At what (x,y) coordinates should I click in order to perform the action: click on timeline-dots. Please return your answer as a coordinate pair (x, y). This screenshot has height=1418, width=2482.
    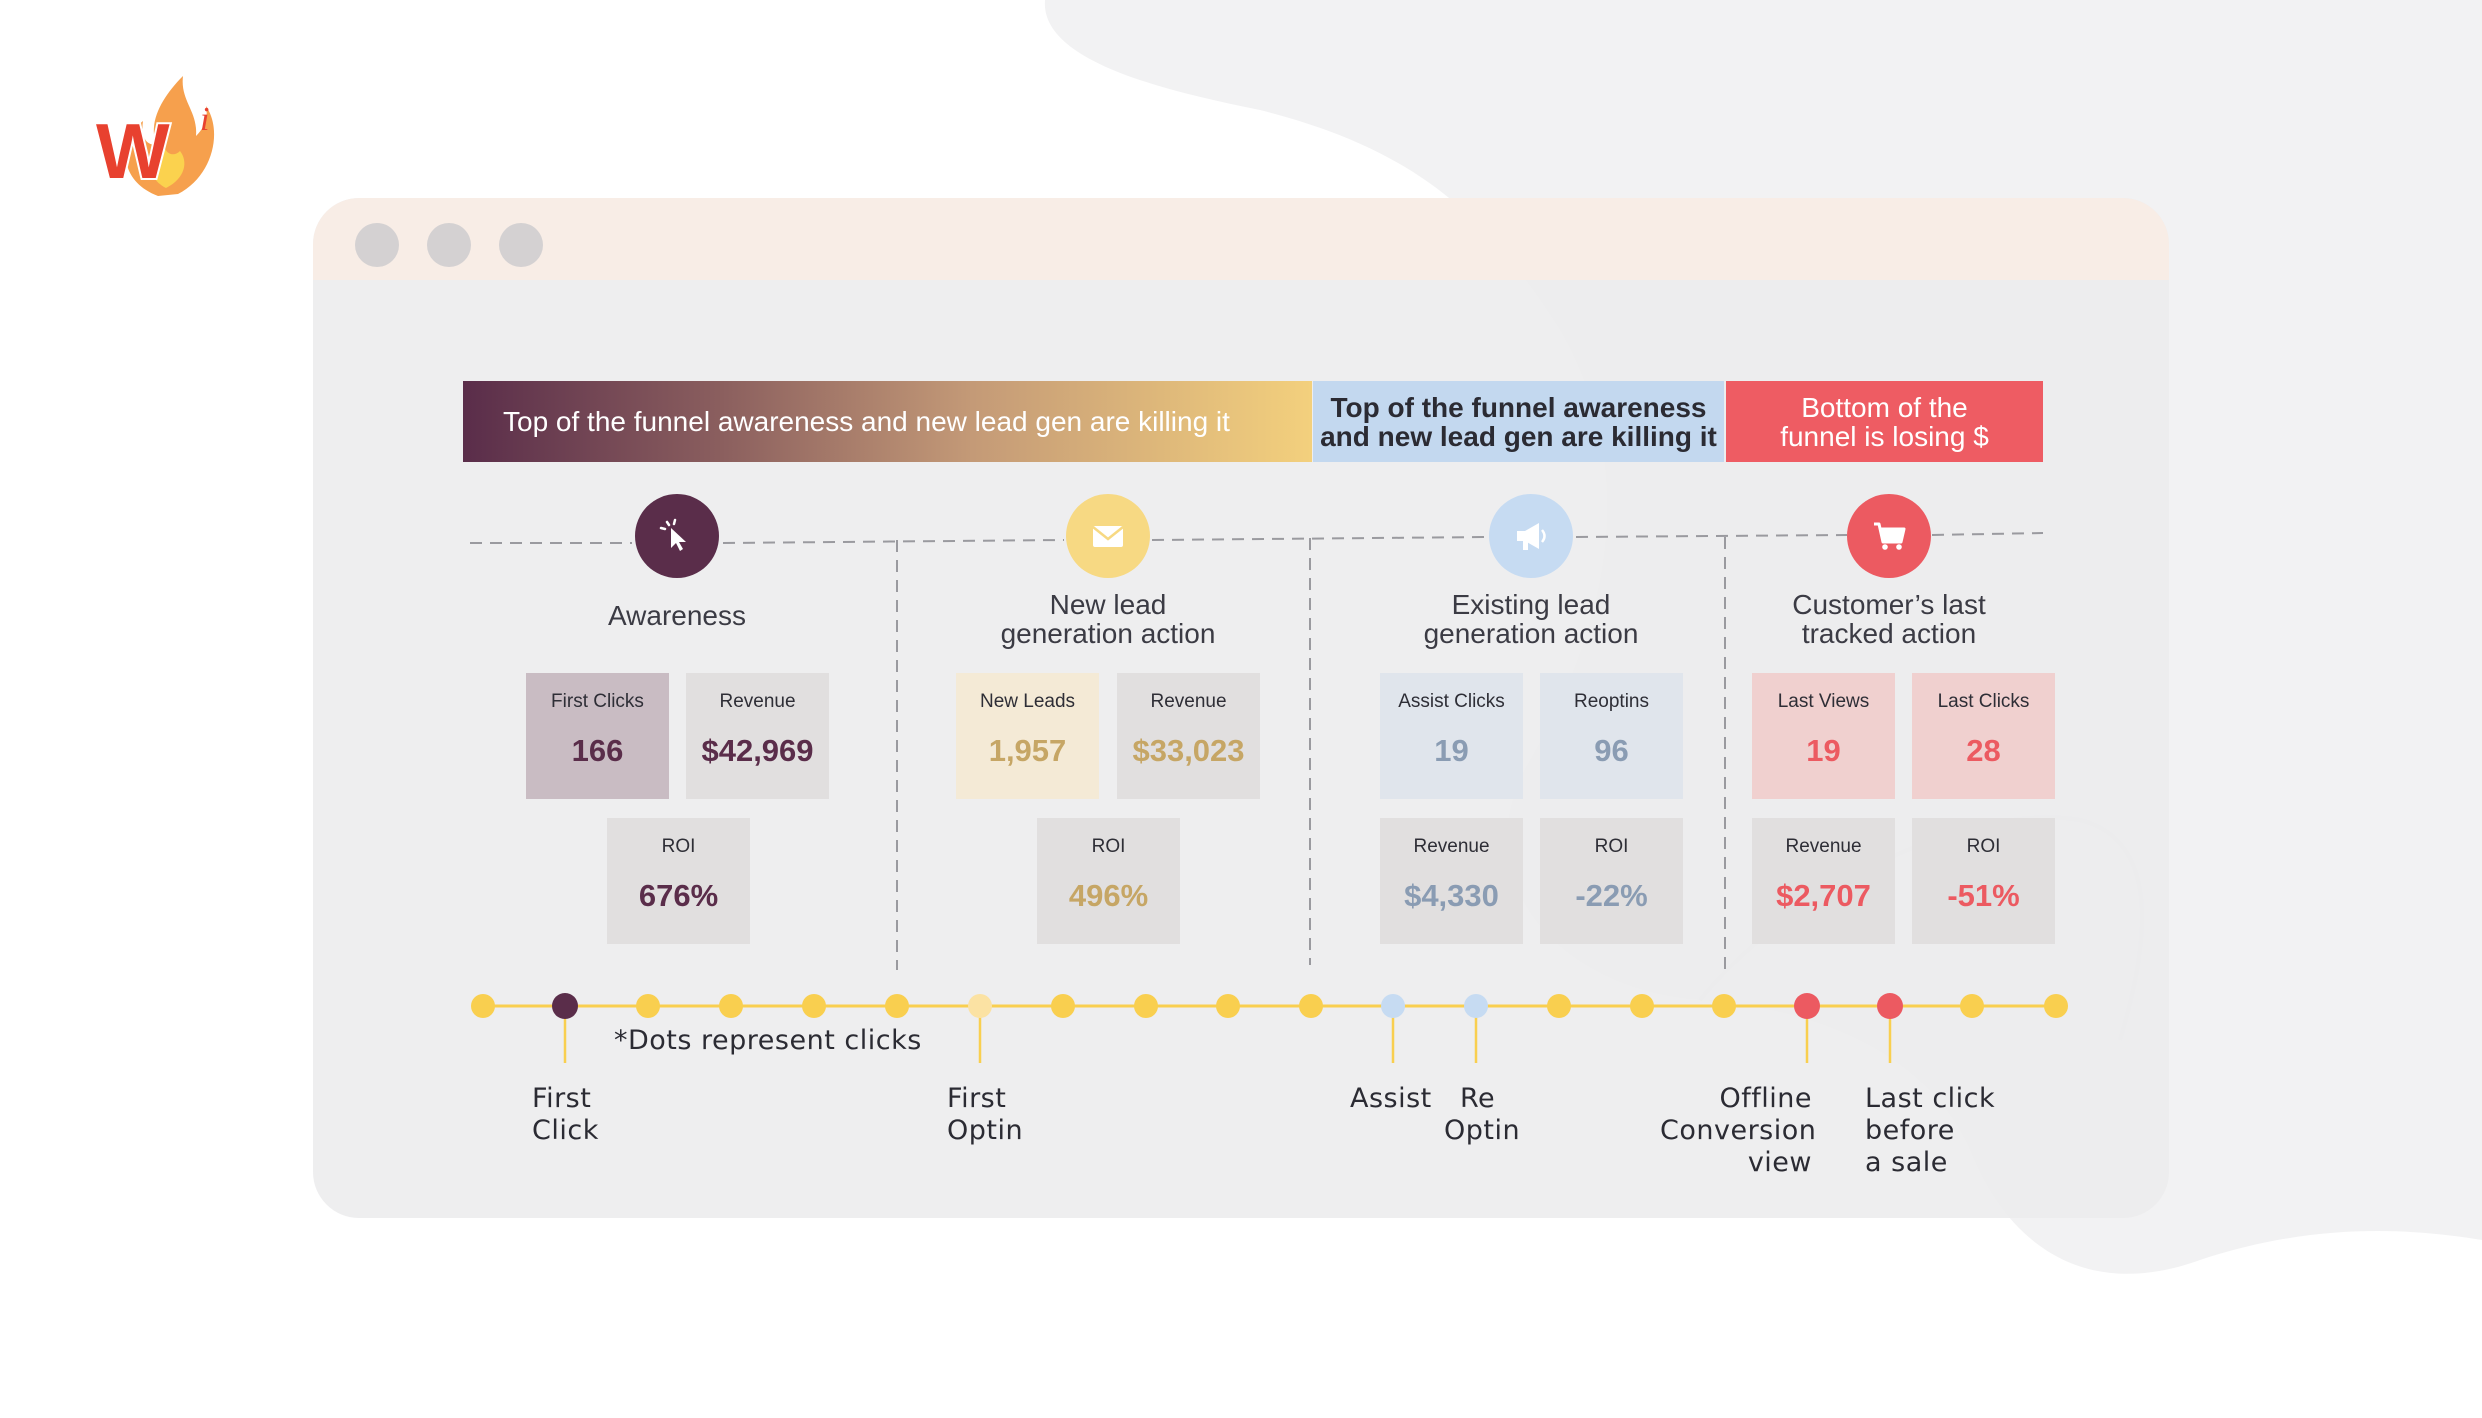
    Looking at the image, I should click on (1269, 1006).